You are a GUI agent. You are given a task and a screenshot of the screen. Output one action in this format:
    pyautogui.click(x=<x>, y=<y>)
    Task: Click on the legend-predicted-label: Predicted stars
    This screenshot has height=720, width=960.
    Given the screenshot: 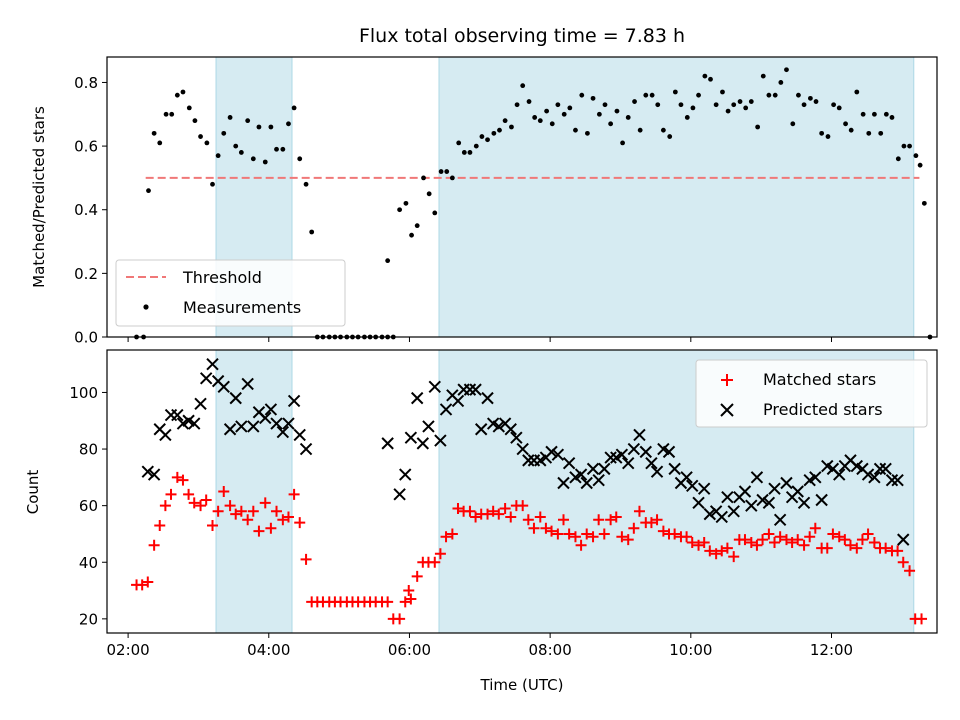 What is the action you would take?
    pyautogui.click(x=823, y=409)
    